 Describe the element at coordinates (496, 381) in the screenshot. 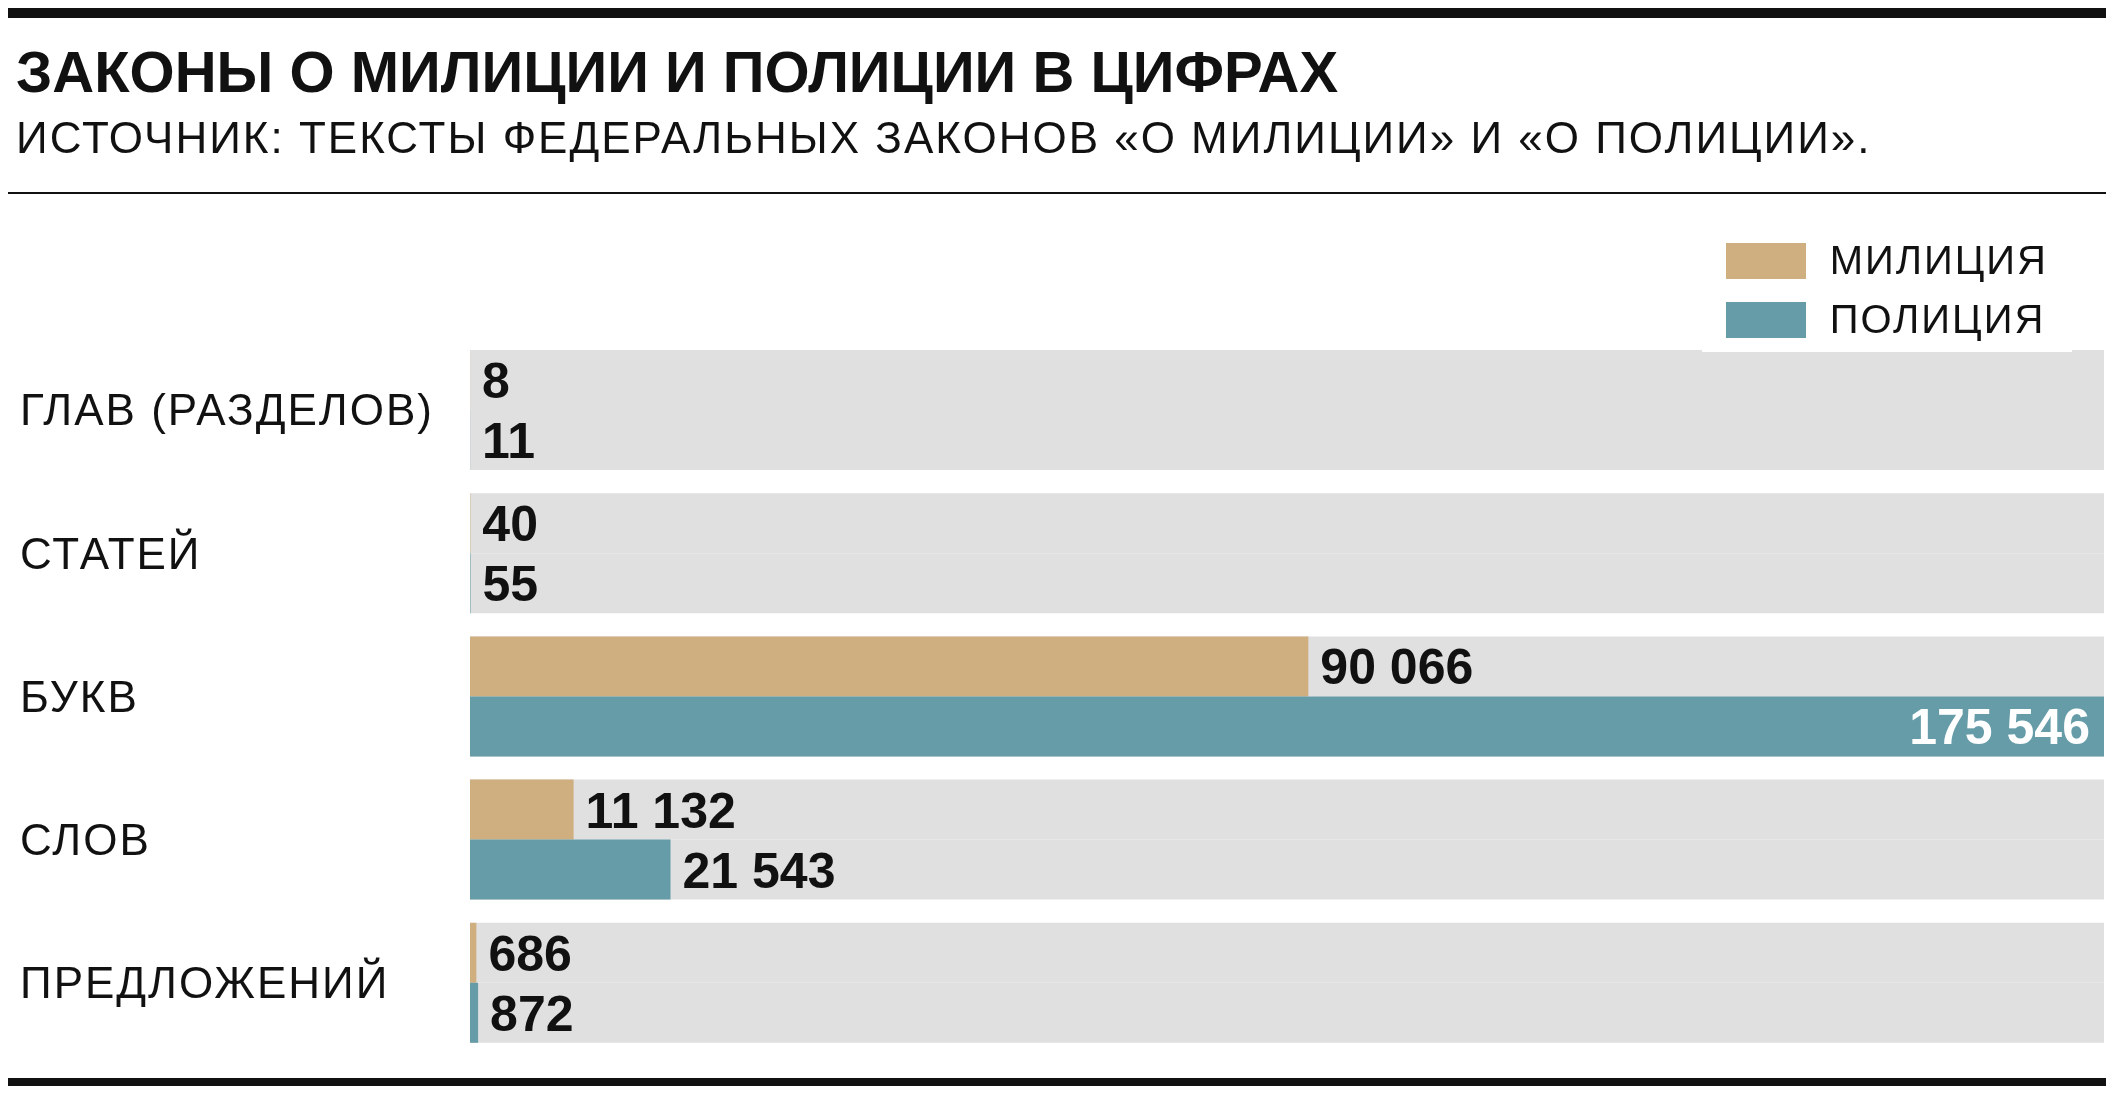

I see `data-label: 8` at that location.